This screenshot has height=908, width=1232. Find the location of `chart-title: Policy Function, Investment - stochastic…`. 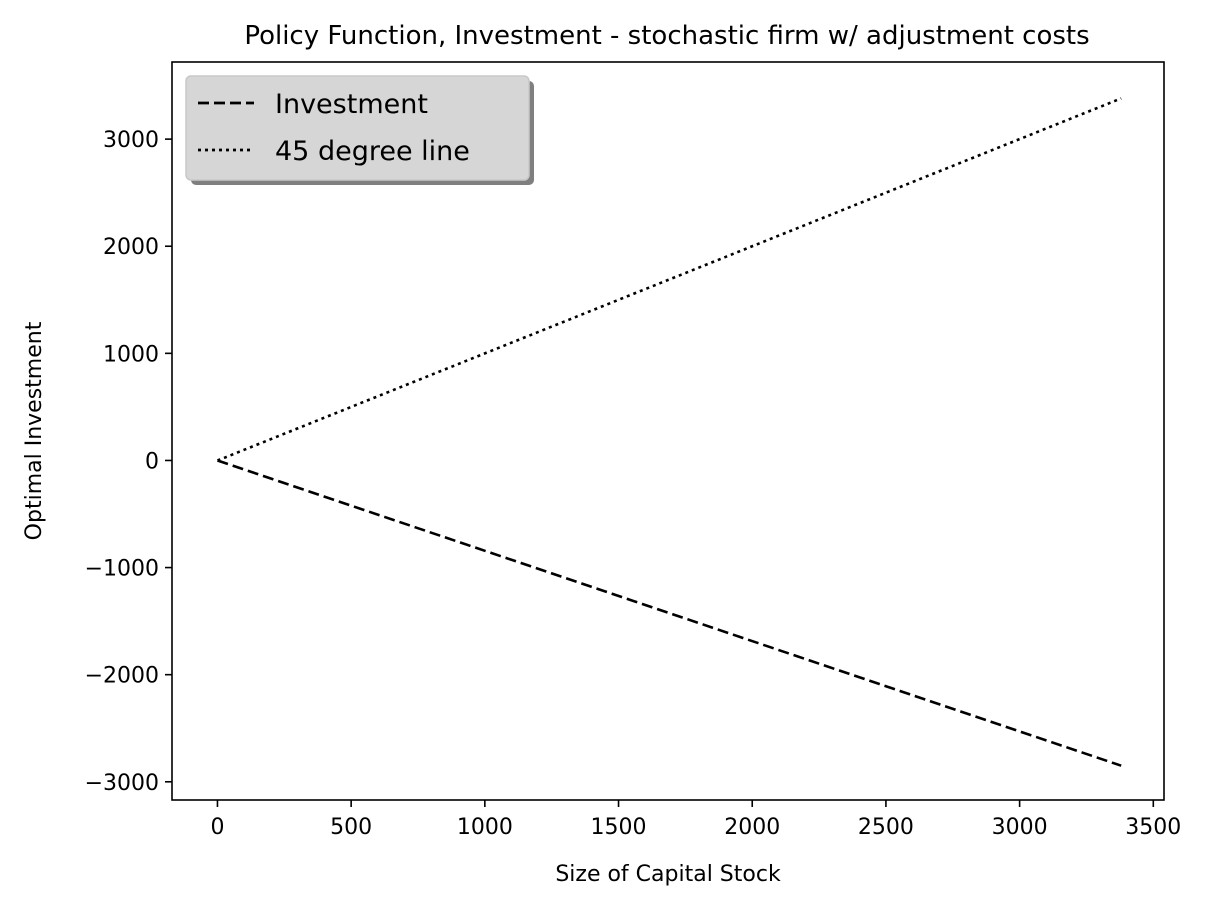

chart-title: Policy Function, Investment - stochastic… is located at coordinates (666, 36).